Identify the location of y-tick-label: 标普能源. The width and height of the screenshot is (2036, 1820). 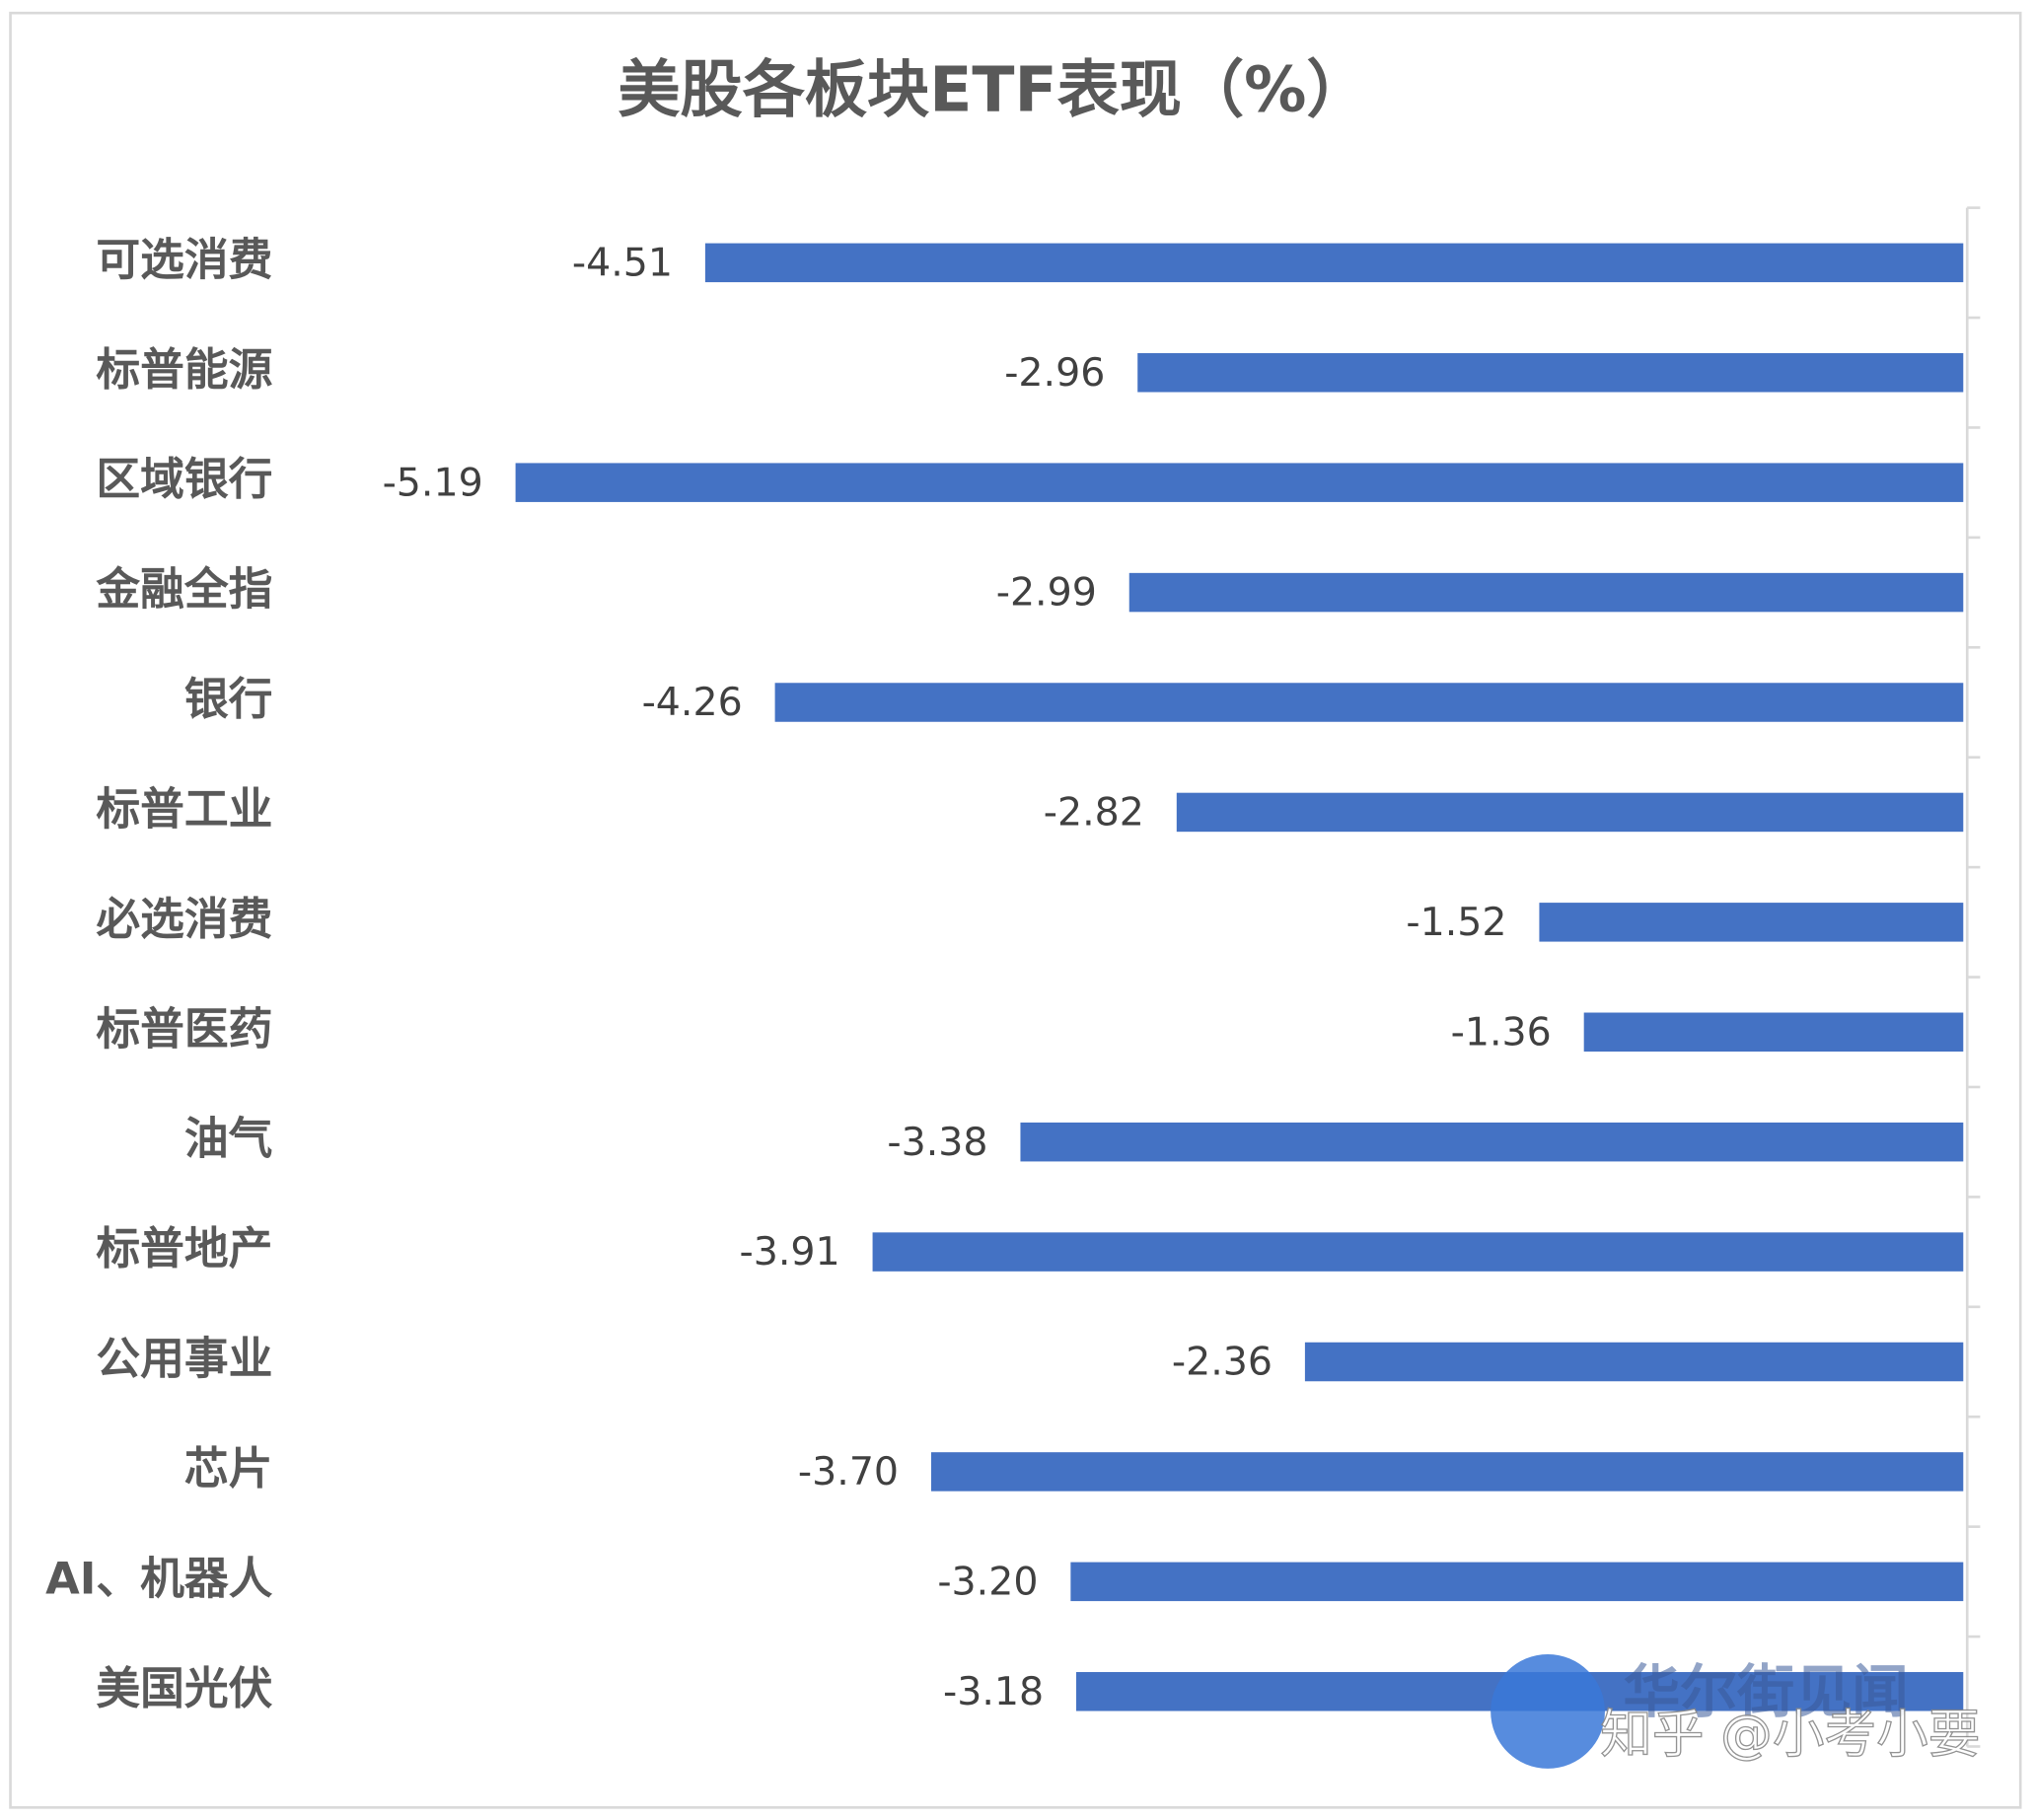
(184, 369).